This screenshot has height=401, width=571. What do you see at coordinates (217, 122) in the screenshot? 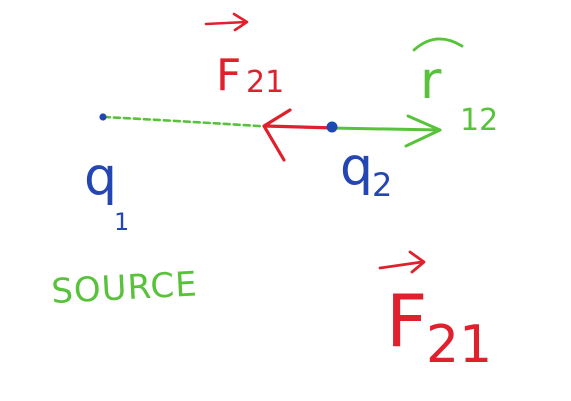
I see `separation-line` at bounding box center [217, 122].